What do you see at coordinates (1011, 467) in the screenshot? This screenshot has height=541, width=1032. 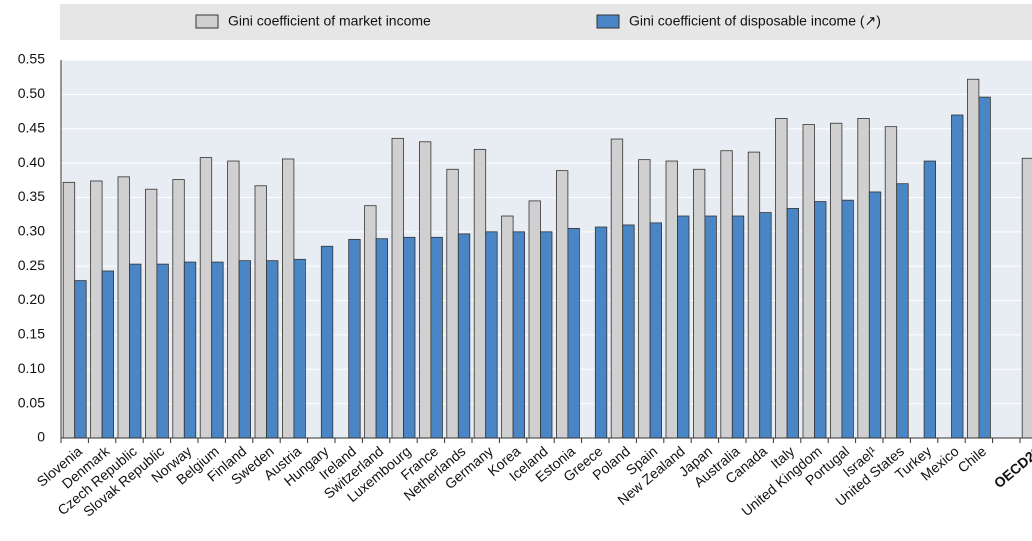 I see `x-tick-label: OECD29` at bounding box center [1011, 467].